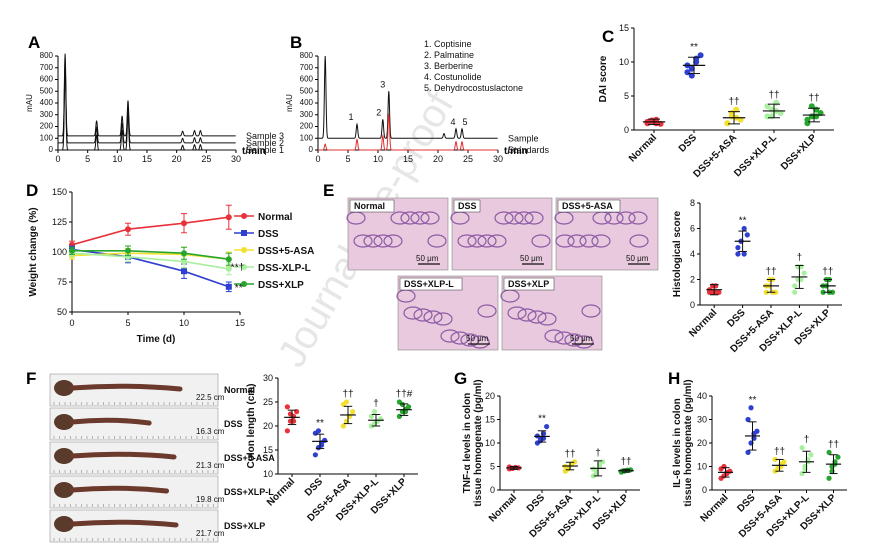  What do you see at coordinates (249, 492) in the screenshot?
I see `colon-group-label: DSS+XLP-L` at bounding box center [249, 492].